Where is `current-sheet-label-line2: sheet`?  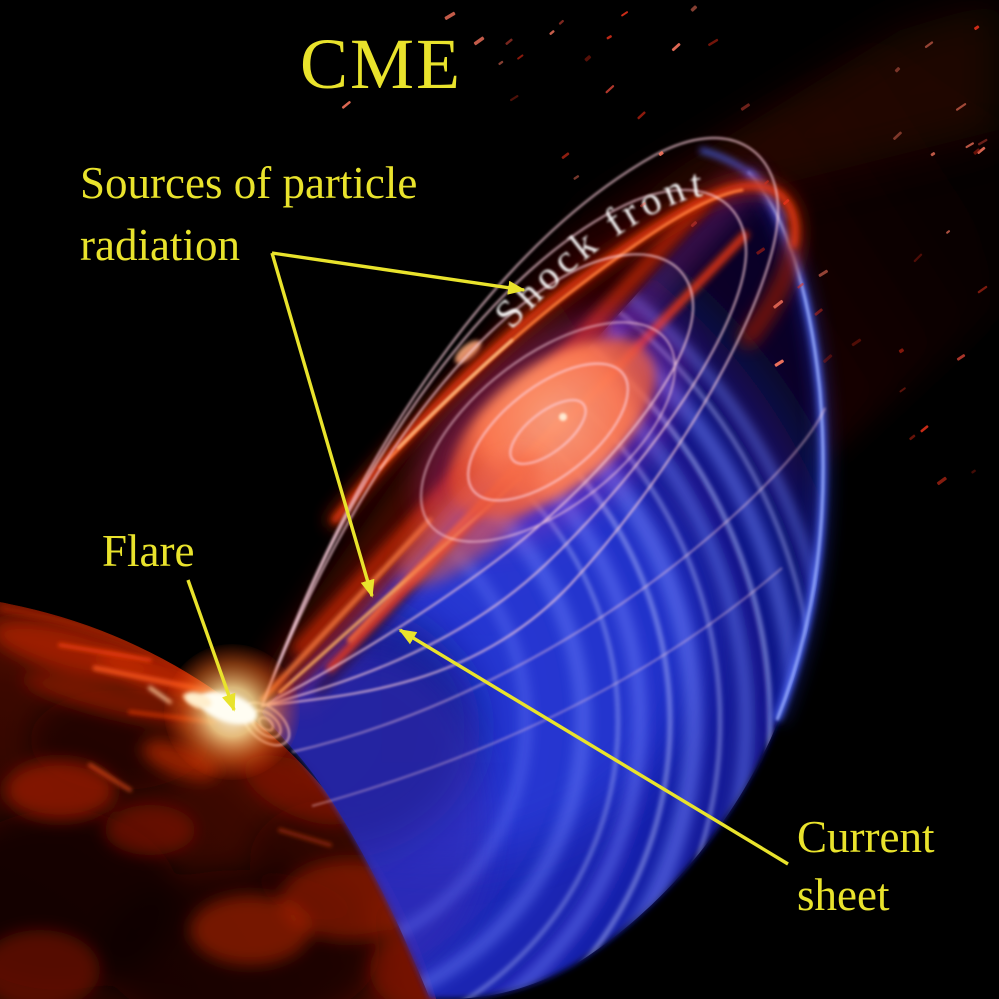
current-sheet-label-line2: sheet is located at coordinates (843, 895).